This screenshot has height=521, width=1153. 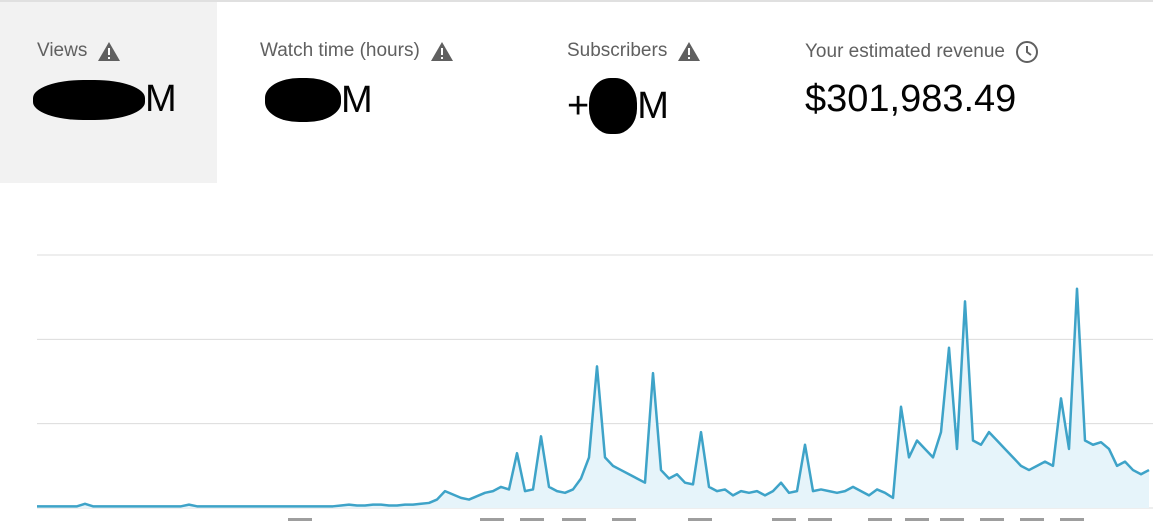 What do you see at coordinates (911, 99) in the screenshot?
I see `metric-value: $301,983.49` at bounding box center [911, 99].